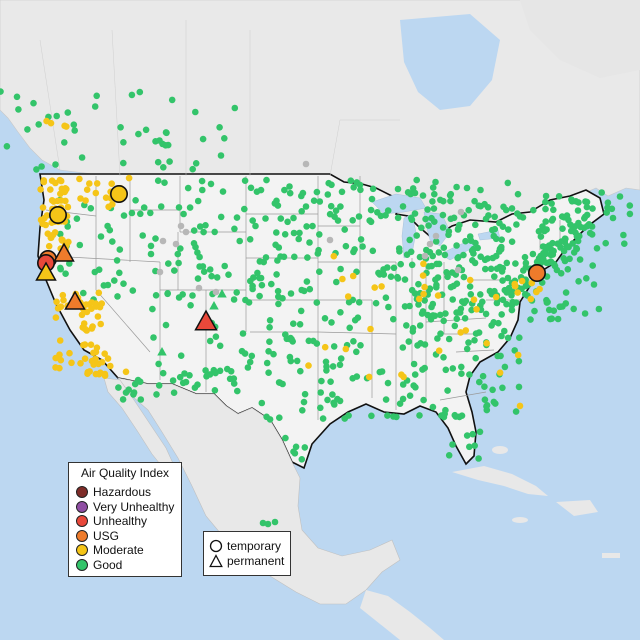 The image size is (640, 640). I want to click on large-permanent-marker-moderate, so click(46, 271).